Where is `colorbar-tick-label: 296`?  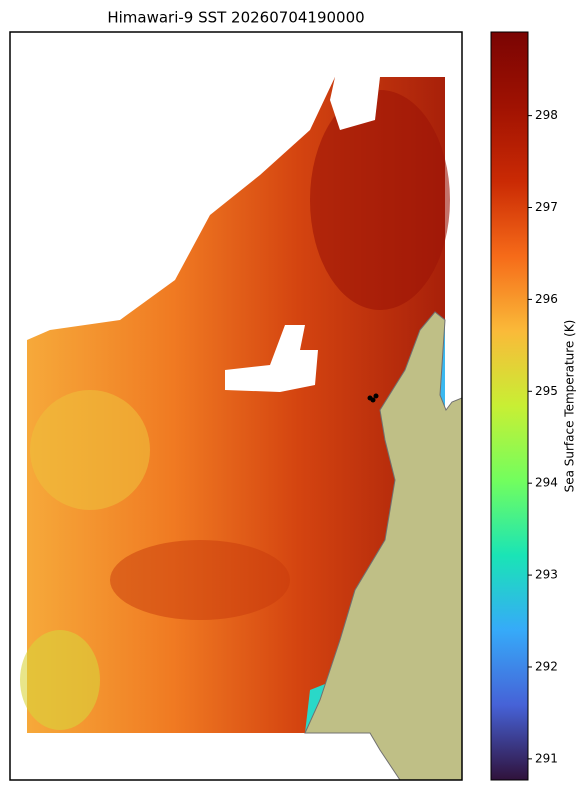 colorbar-tick-label: 296 is located at coordinates (546, 299).